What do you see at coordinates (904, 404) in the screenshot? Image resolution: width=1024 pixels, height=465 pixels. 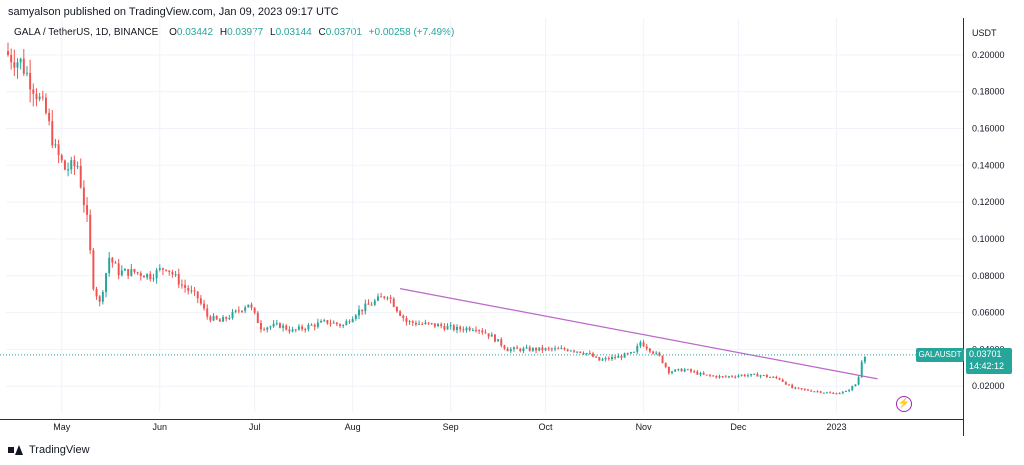 I see `lightning-icon: ⚡` at bounding box center [904, 404].